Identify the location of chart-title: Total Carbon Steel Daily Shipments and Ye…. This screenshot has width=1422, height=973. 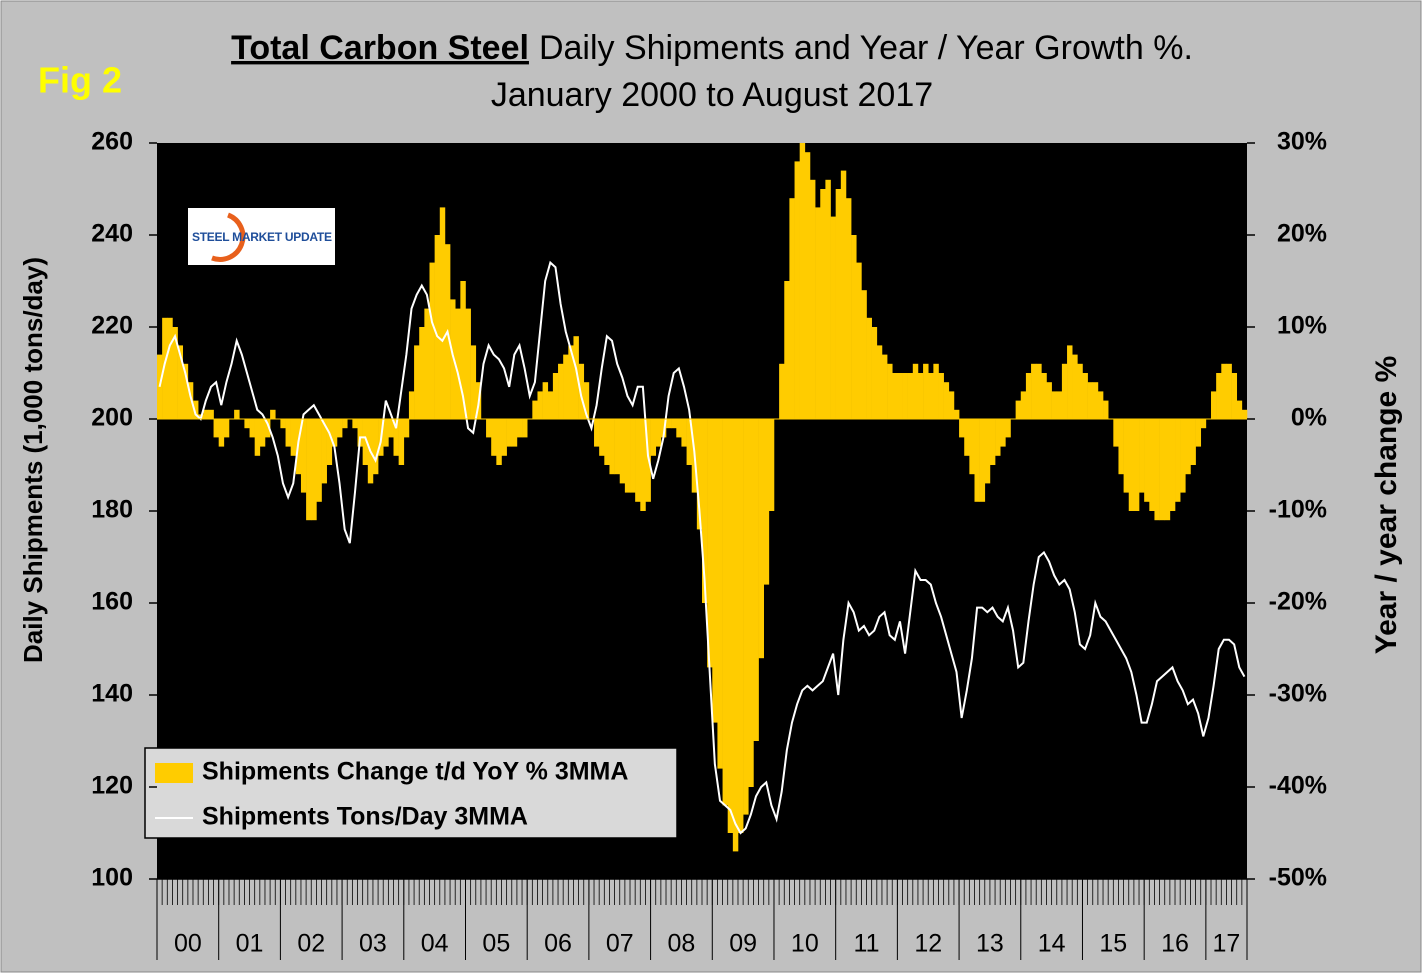
(712, 48).